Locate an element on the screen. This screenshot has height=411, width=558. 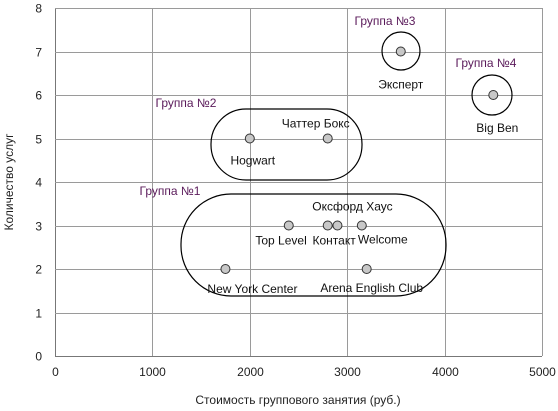
group-1-outline is located at coordinates (313, 245).